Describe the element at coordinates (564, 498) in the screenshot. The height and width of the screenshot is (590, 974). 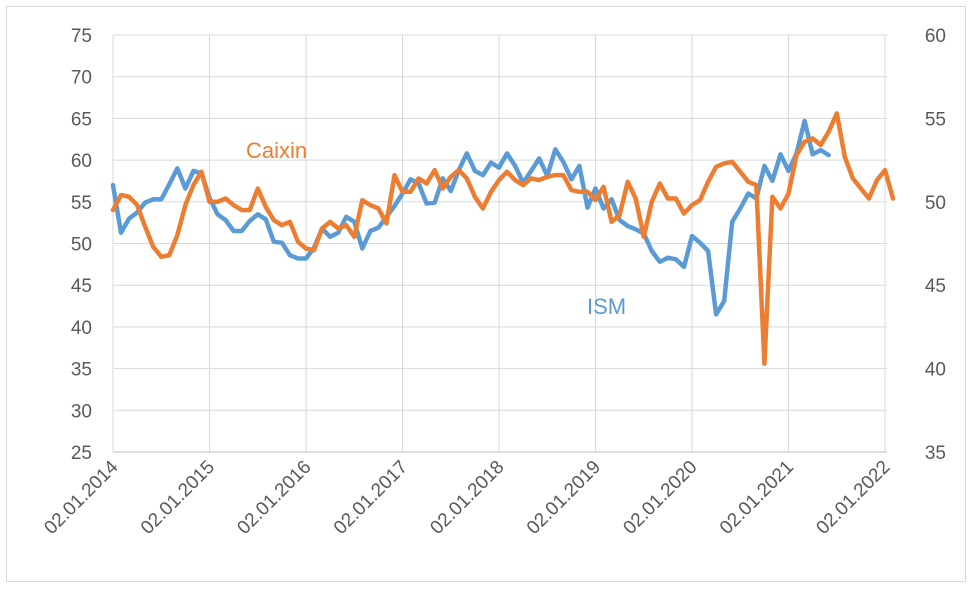
I see `x-tick-label: 02.01.2019` at that location.